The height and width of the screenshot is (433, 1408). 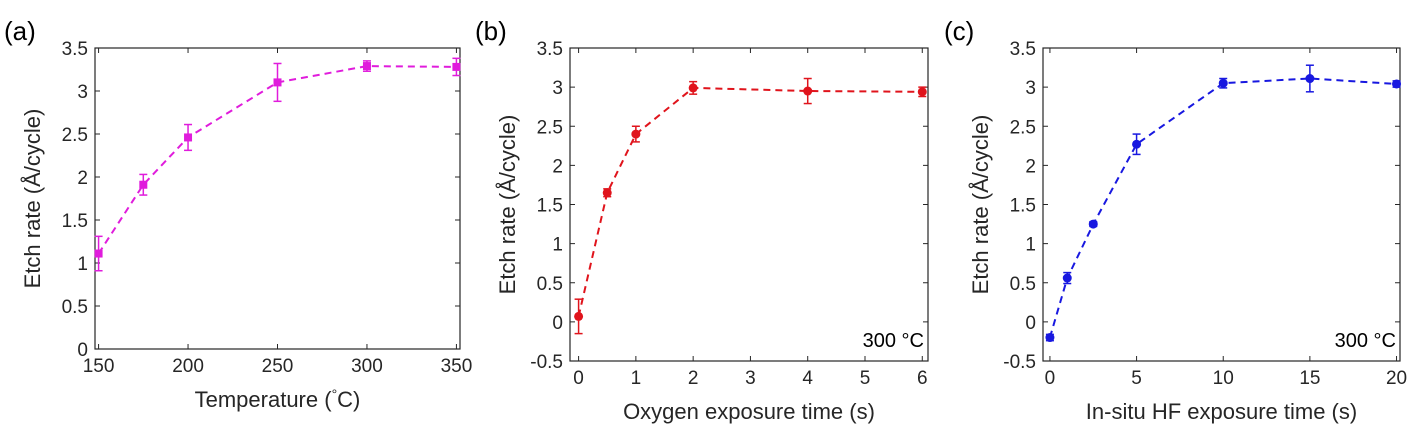 What do you see at coordinates (264, 399) in the screenshot?
I see `x-axis-label-text: Temperature (` at bounding box center [264, 399].